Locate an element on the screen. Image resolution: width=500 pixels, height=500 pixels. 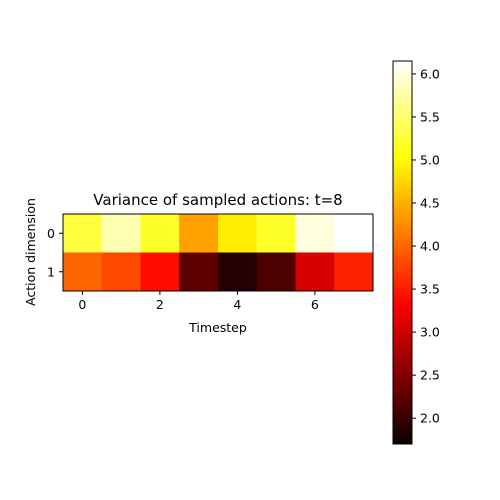
colorbar-tick-label: 2.5 is located at coordinates (430, 375).